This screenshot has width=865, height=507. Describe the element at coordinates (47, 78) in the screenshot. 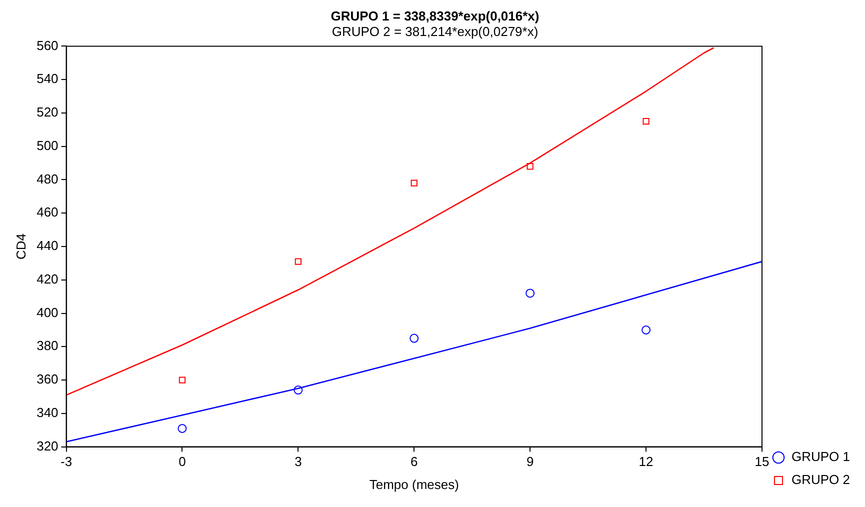

I see `y-tick-label: 540` at that location.